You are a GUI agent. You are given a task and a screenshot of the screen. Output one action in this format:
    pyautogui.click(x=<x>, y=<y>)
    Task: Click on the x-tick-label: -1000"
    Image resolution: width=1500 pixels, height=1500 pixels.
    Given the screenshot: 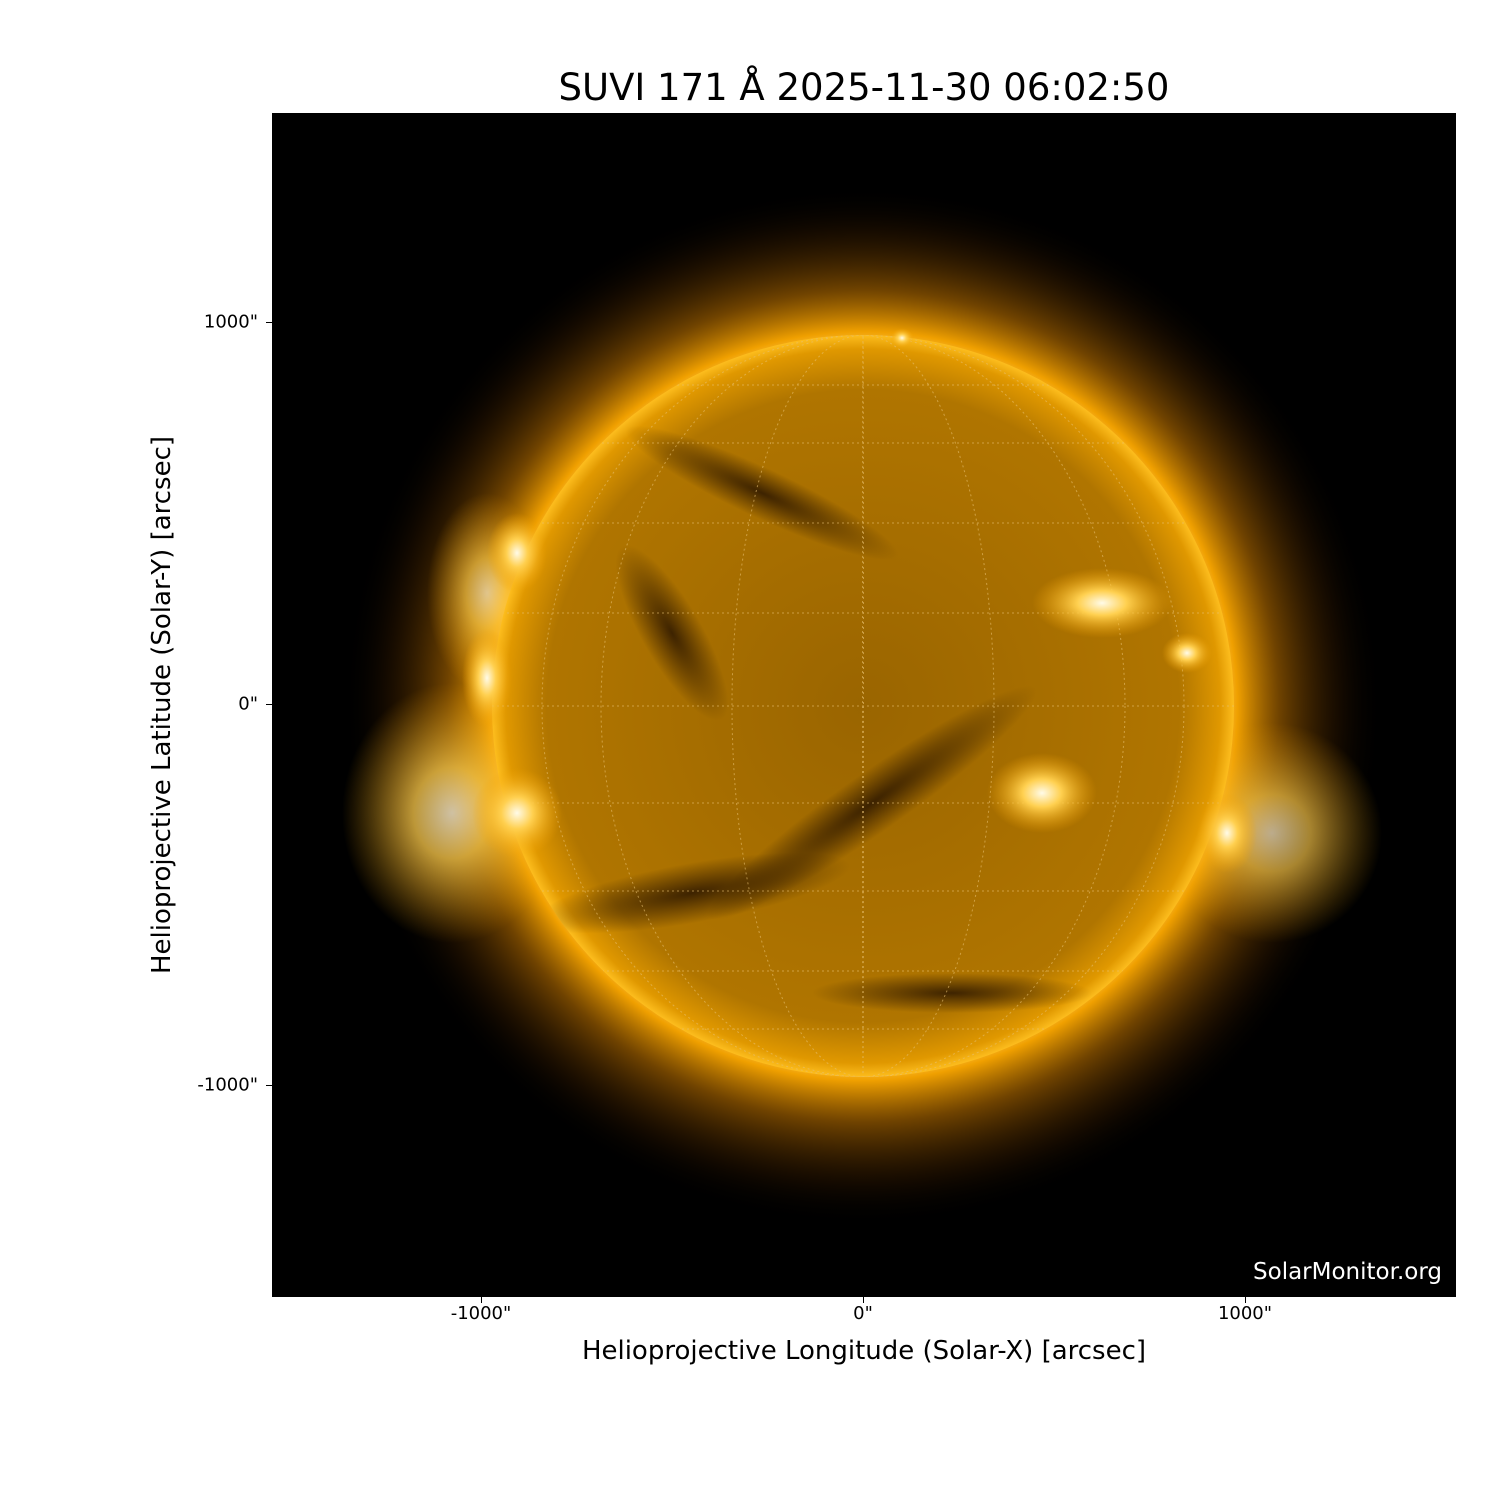 What is the action you would take?
    pyautogui.click(x=481, y=1313)
    